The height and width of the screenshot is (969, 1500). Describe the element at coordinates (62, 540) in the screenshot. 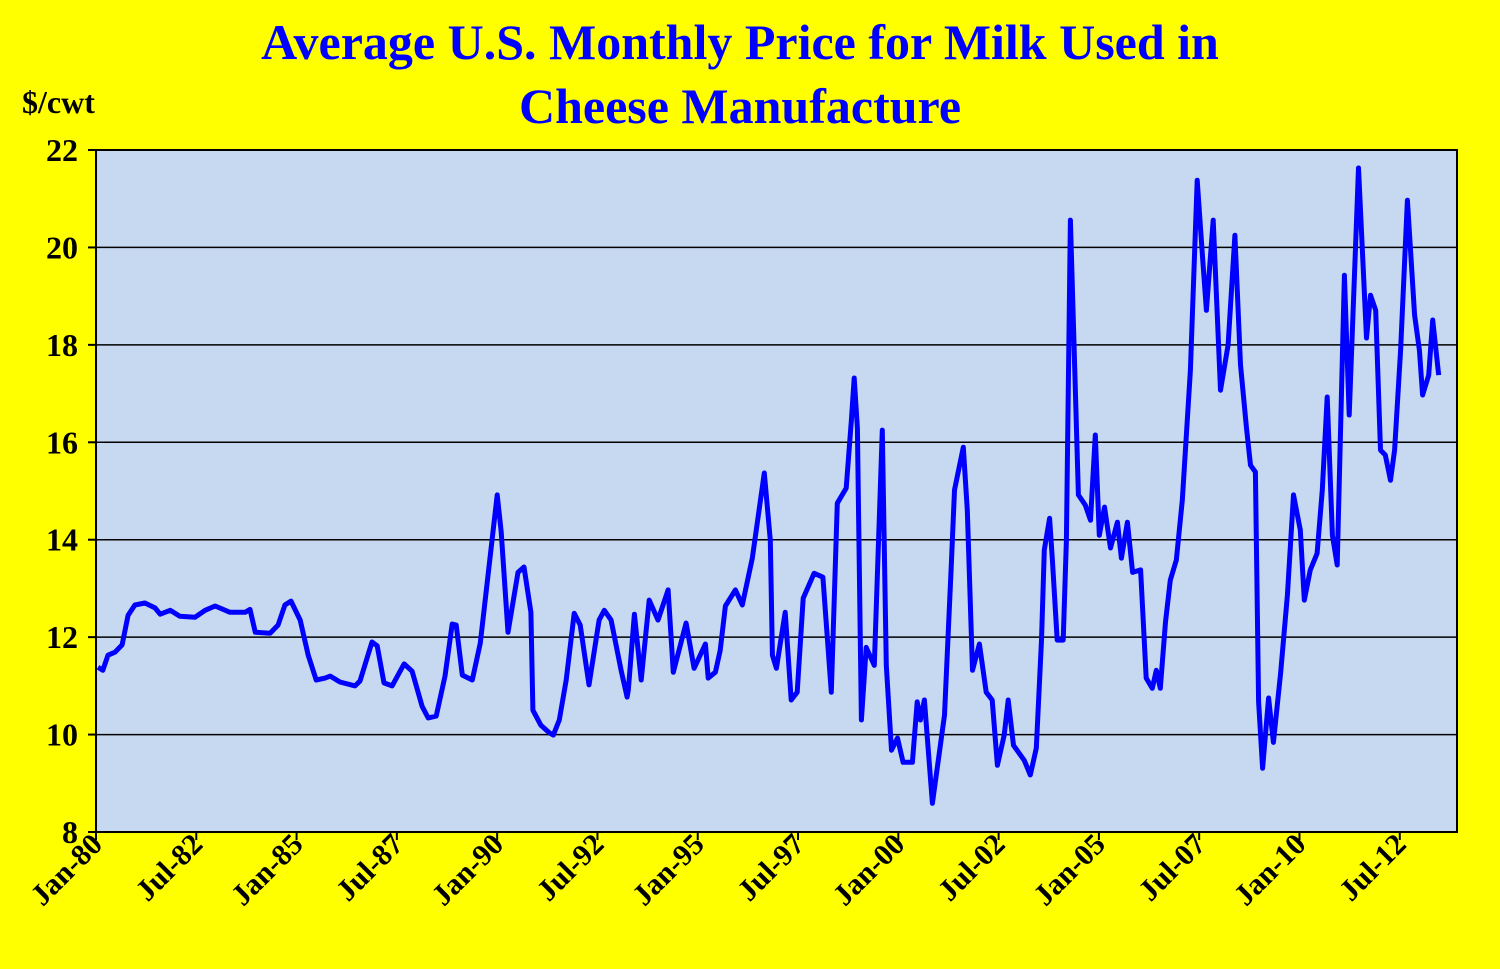

I see `y-tick-label: 14` at that location.